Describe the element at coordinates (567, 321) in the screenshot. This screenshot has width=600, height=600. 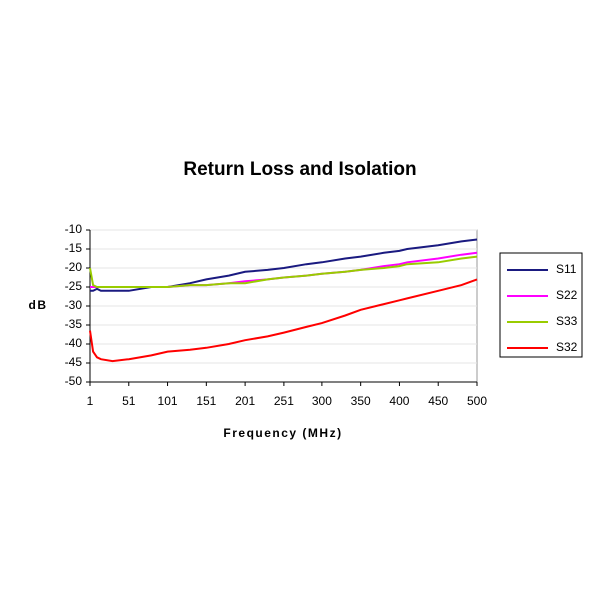
I see `legend-label: S33` at that location.